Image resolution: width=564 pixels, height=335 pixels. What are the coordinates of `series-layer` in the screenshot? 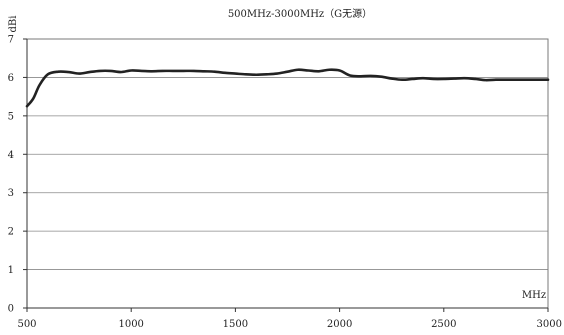 It's located at (287, 88).